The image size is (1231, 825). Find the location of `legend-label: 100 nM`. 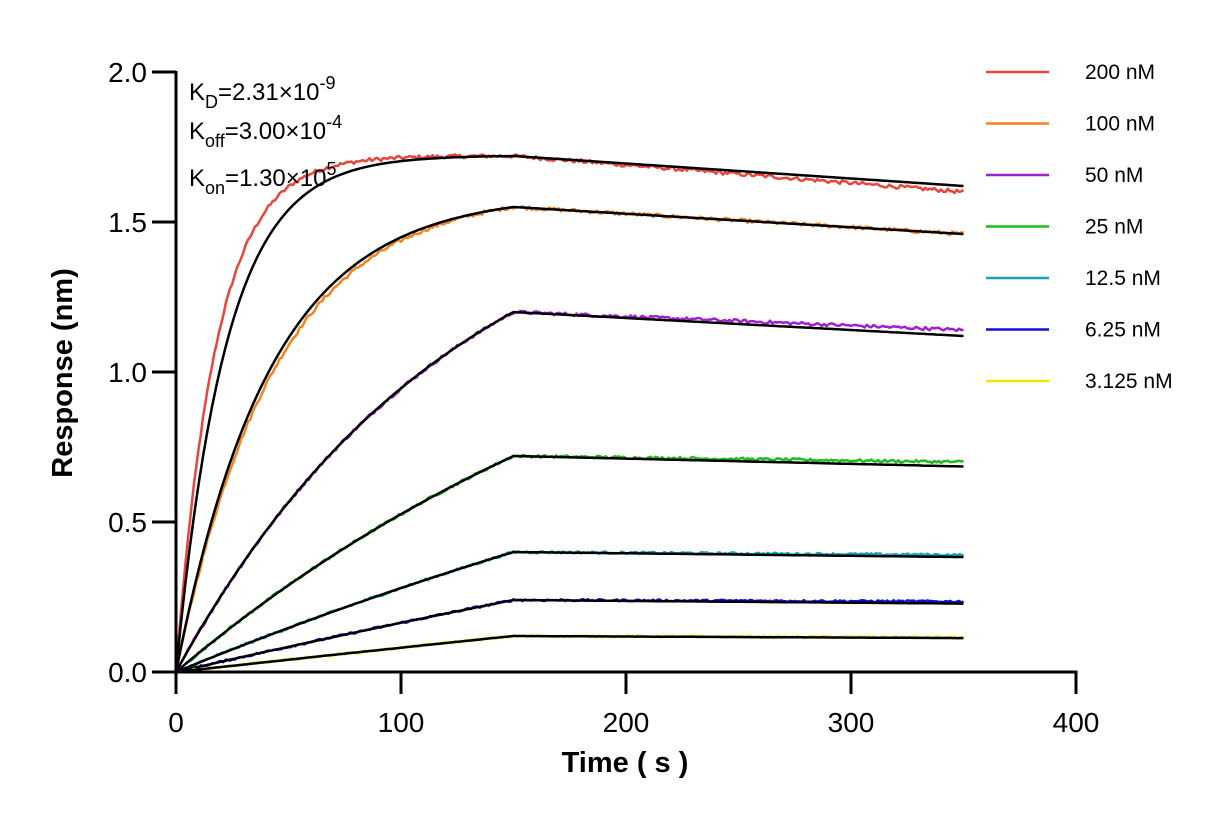

legend-label: 100 nM is located at coordinates (1120, 124).